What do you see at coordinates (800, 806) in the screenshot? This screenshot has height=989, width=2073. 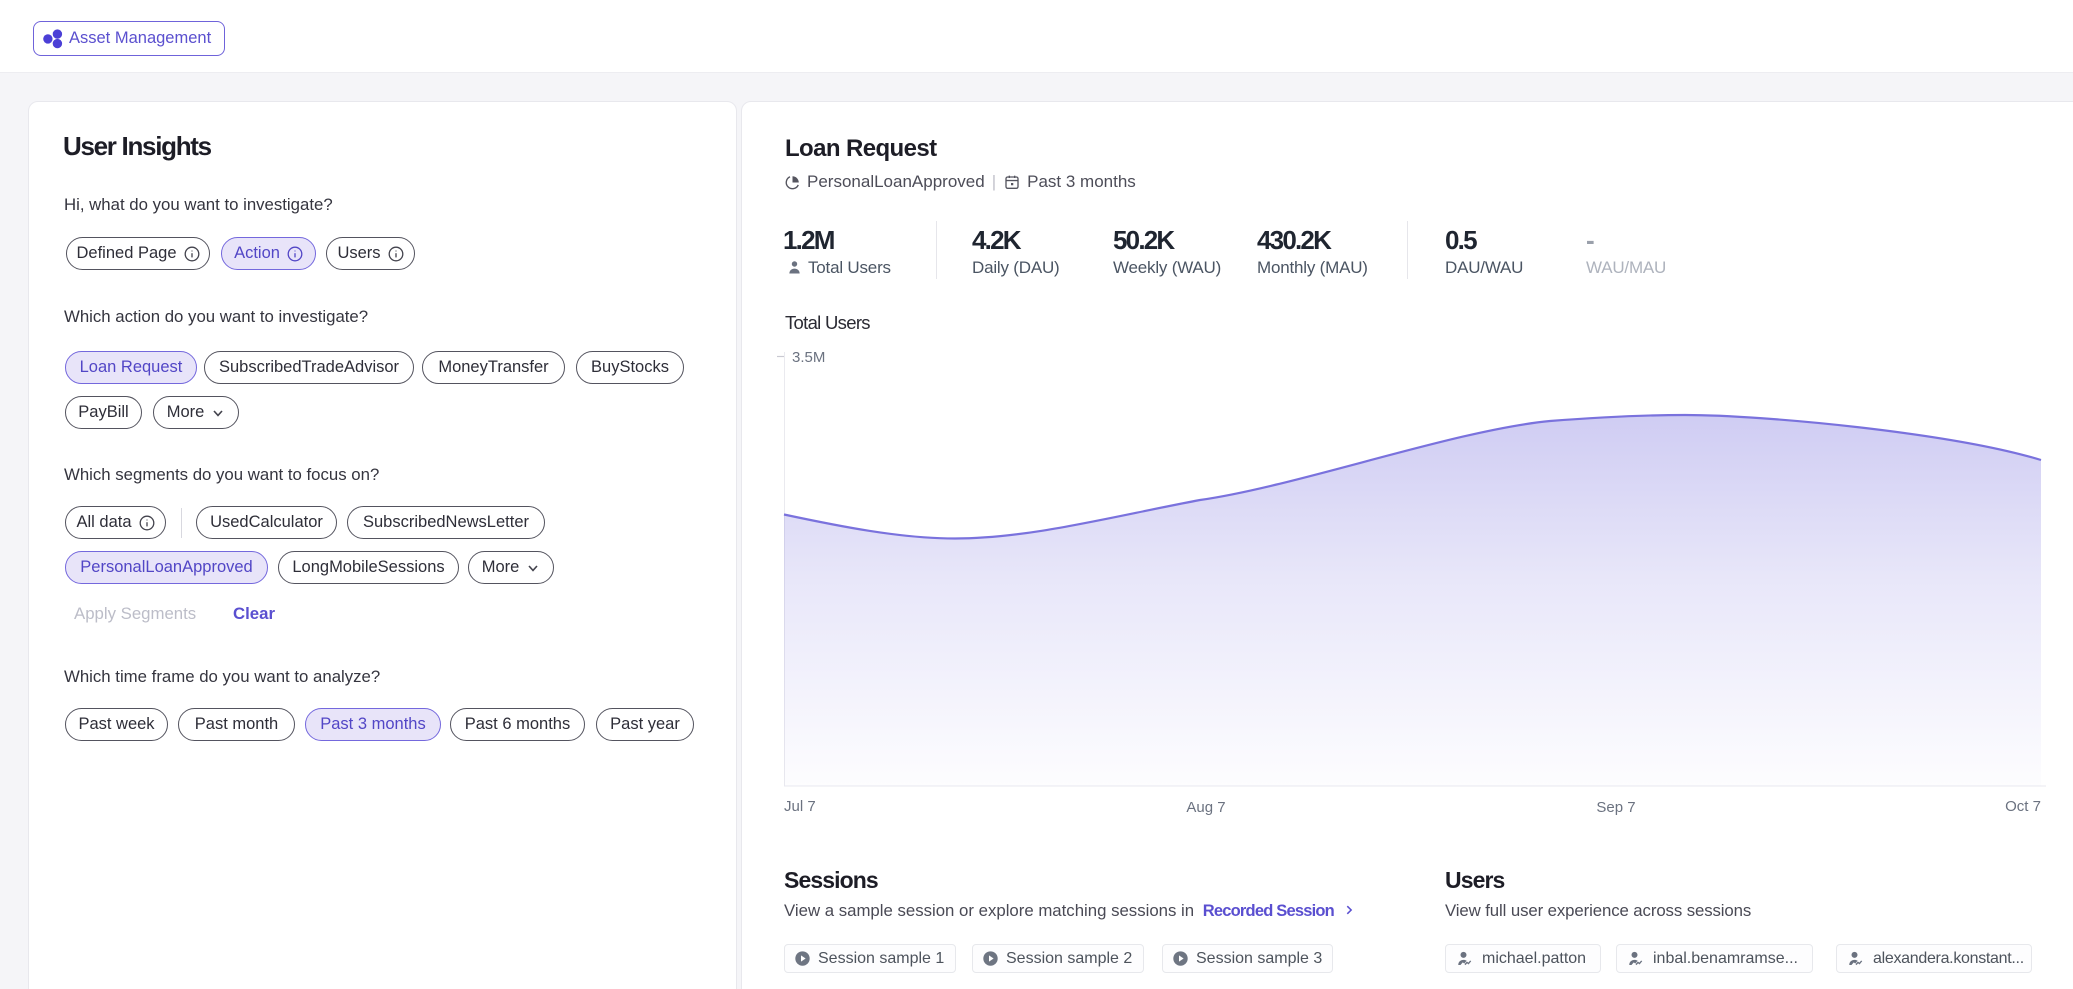 I see `svg-text: Jul 7` at bounding box center [800, 806].